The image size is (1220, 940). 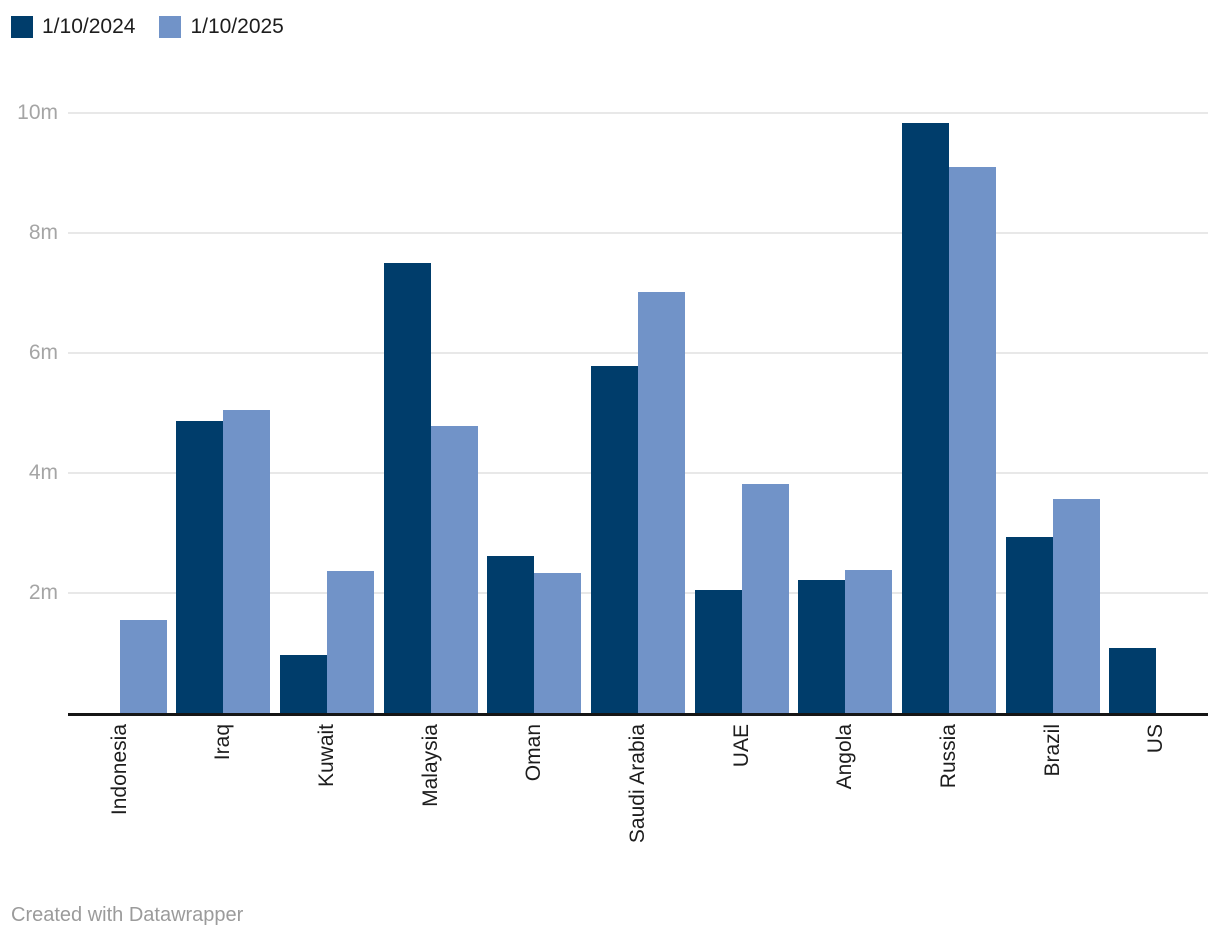 What do you see at coordinates (89, 26) in the screenshot?
I see `legend-label: 1/10/2024` at bounding box center [89, 26].